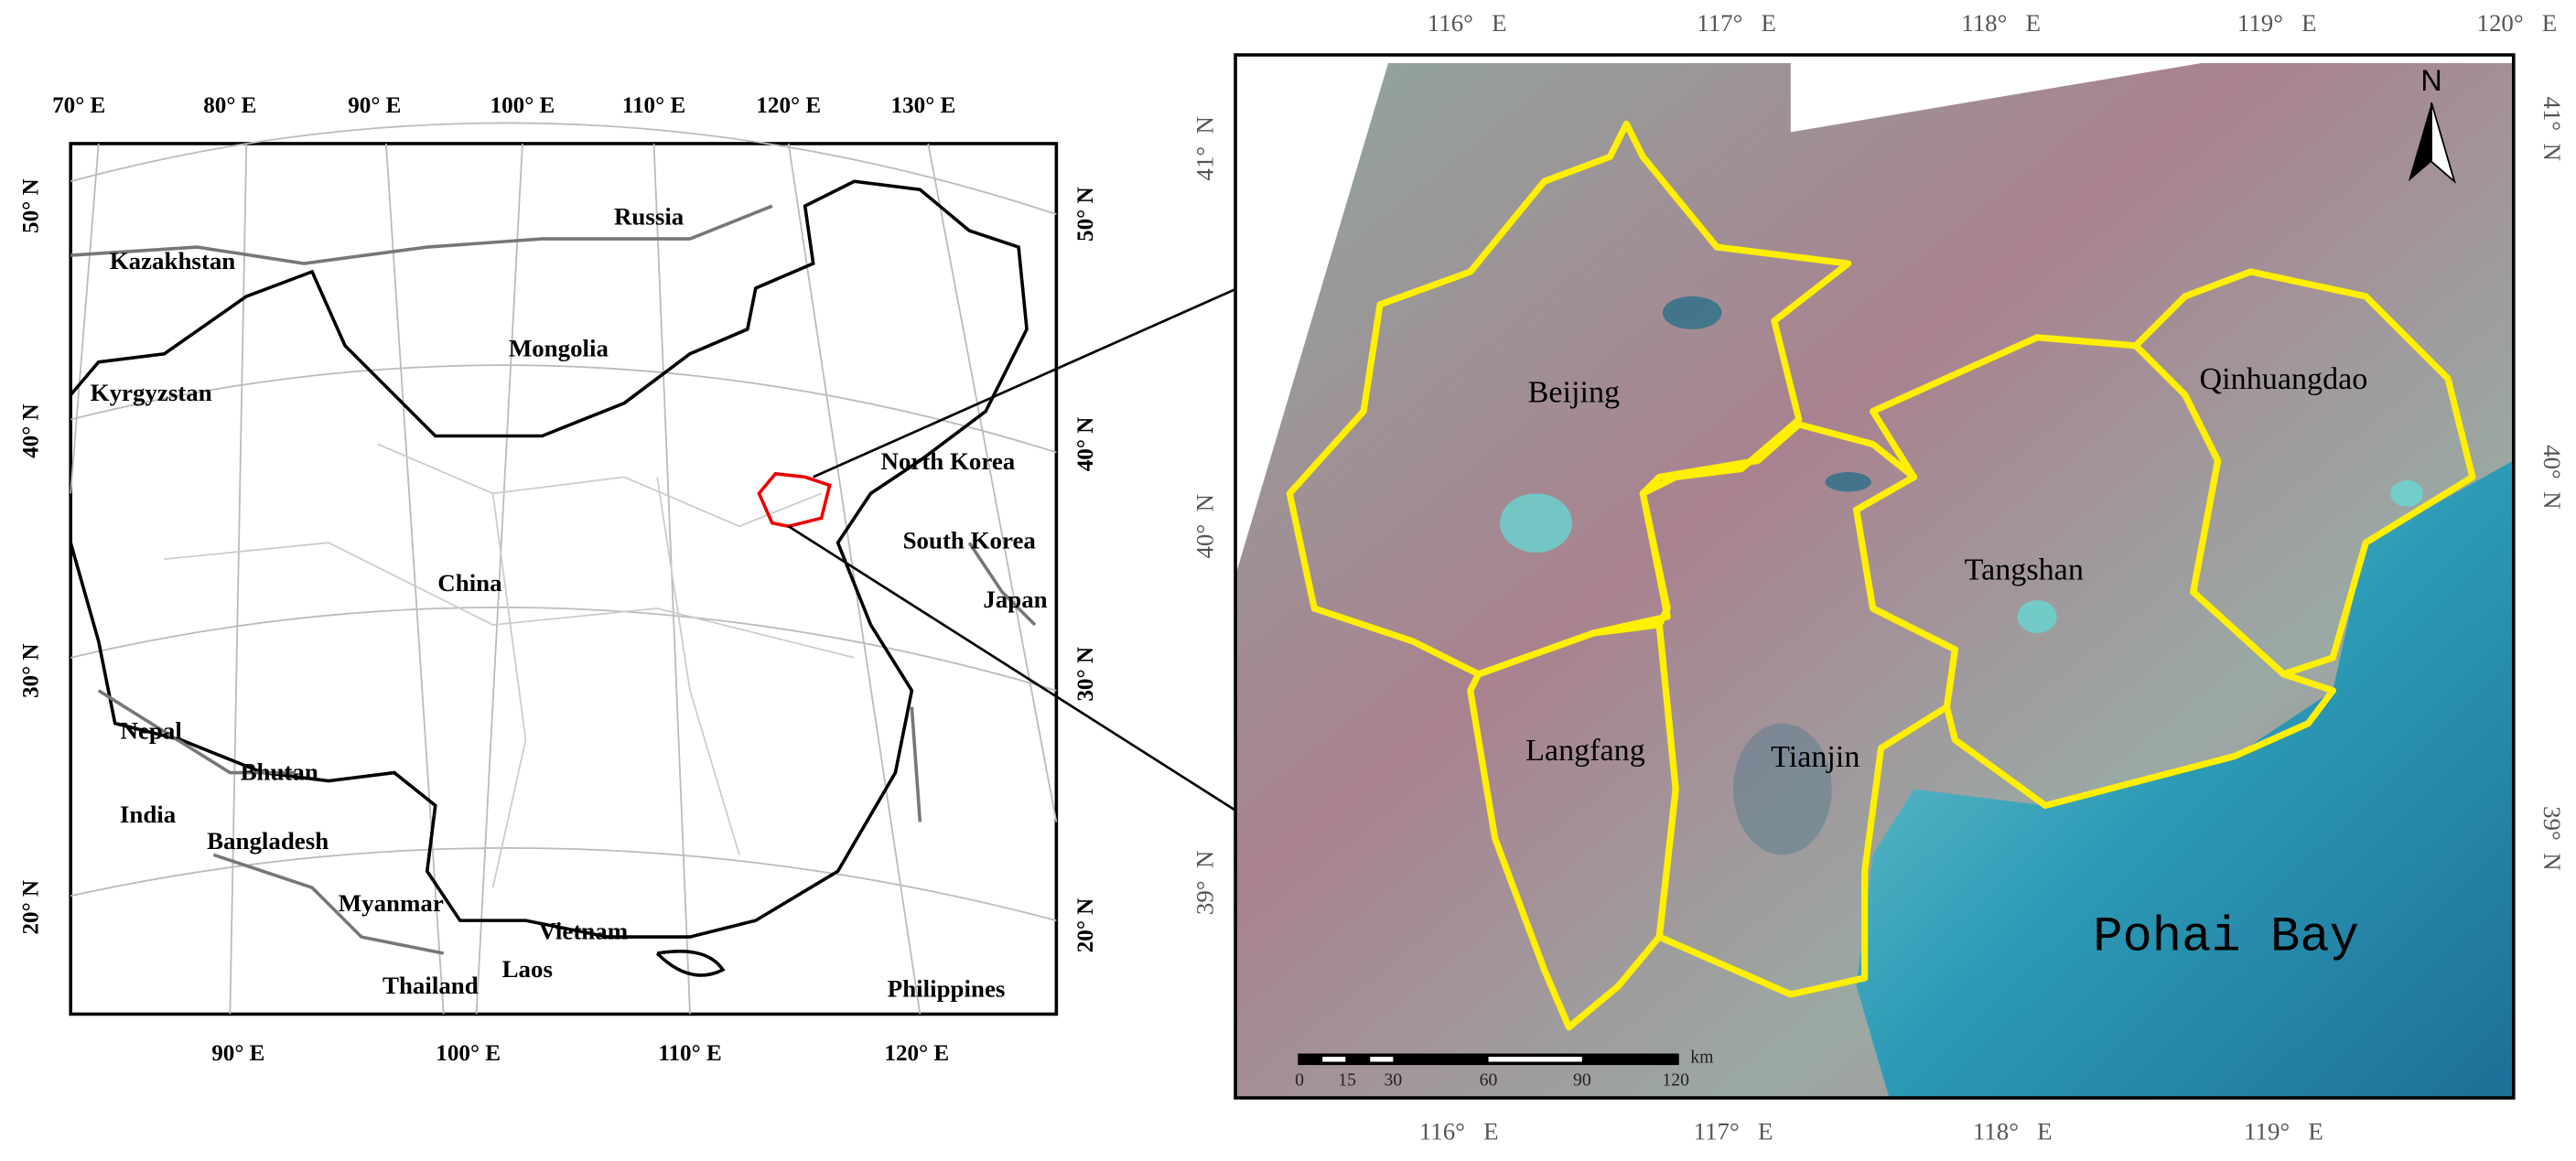 The image size is (2576, 1161). What do you see at coordinates (279, 772) in the screenshot?
I see `country-label: Bhutan` at bounding box center [279, 772].